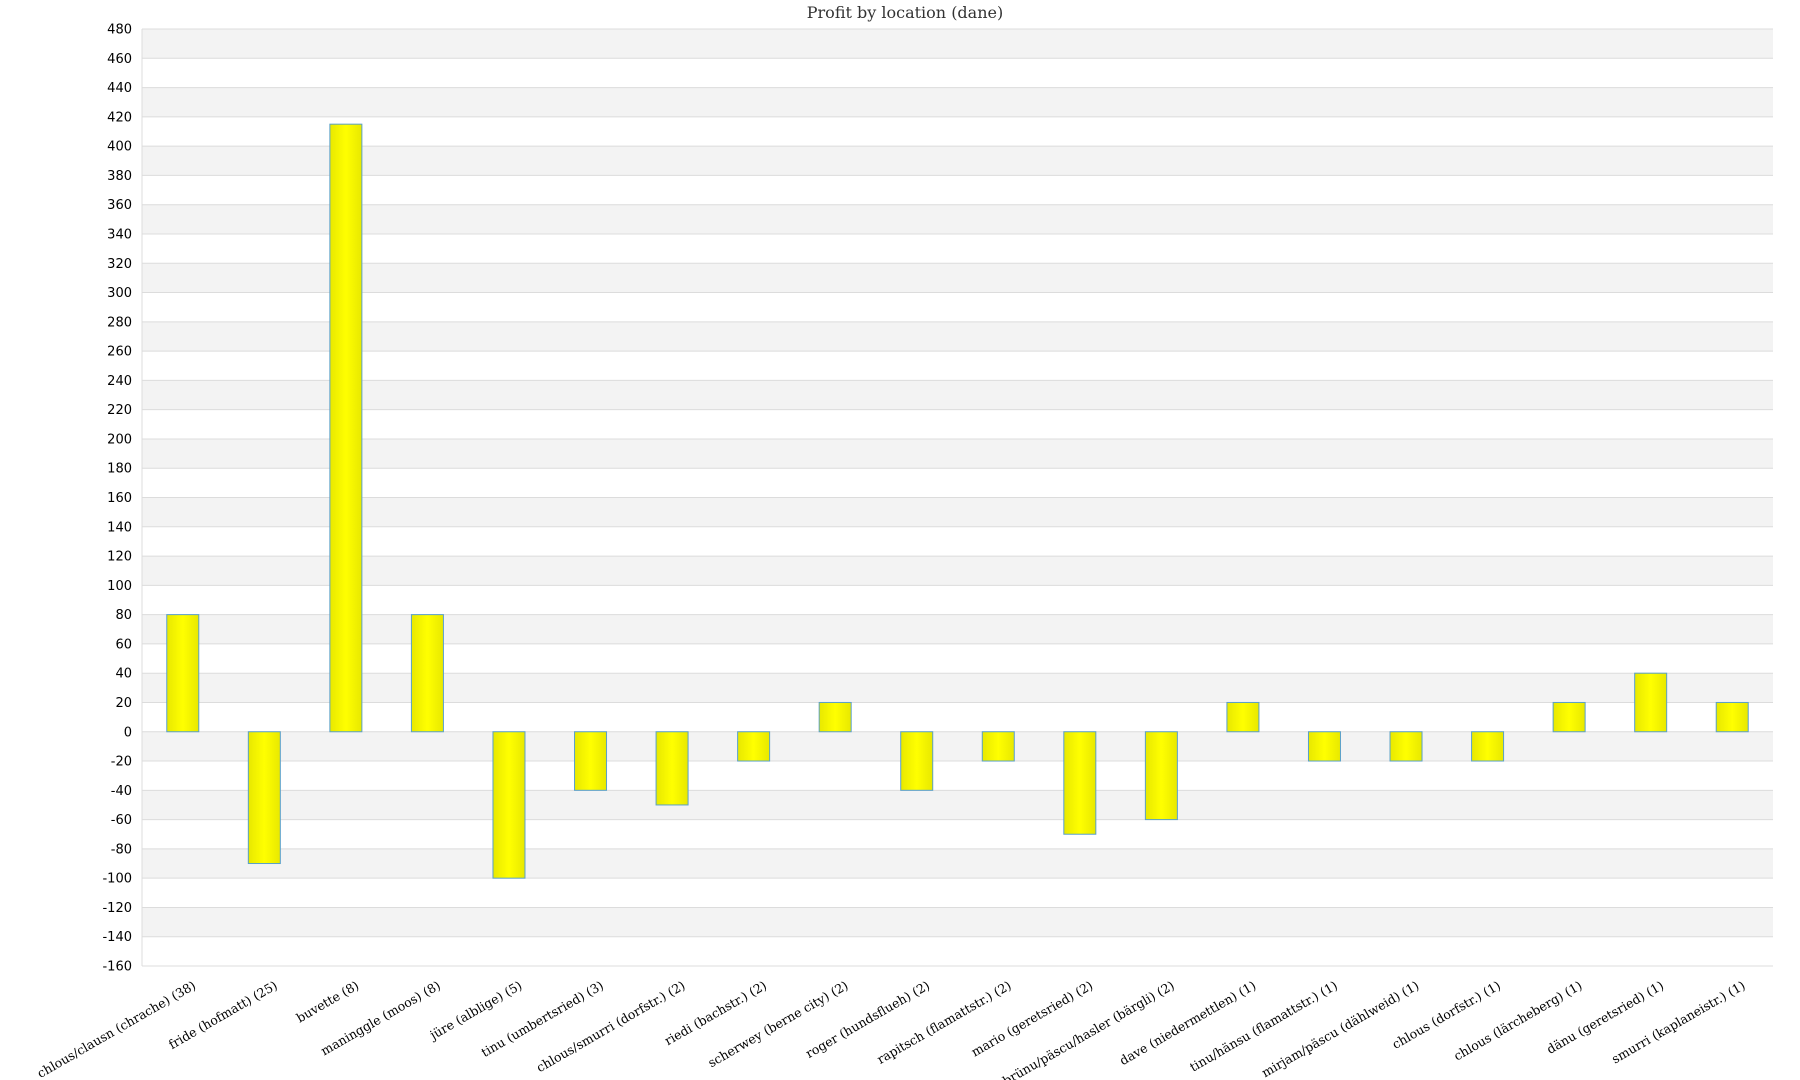  I want to click on x-tick-label: dave (niedermettlen) (1), so click(1188, 1023).